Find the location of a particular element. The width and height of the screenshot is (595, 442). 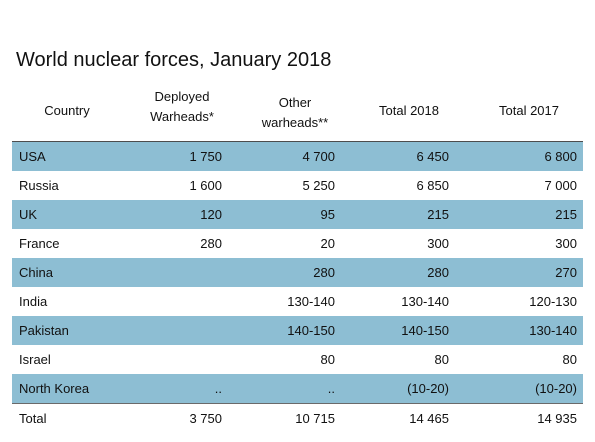

table-row: India 130-140 130-140 120-130 is located at coordinates (297, 301).